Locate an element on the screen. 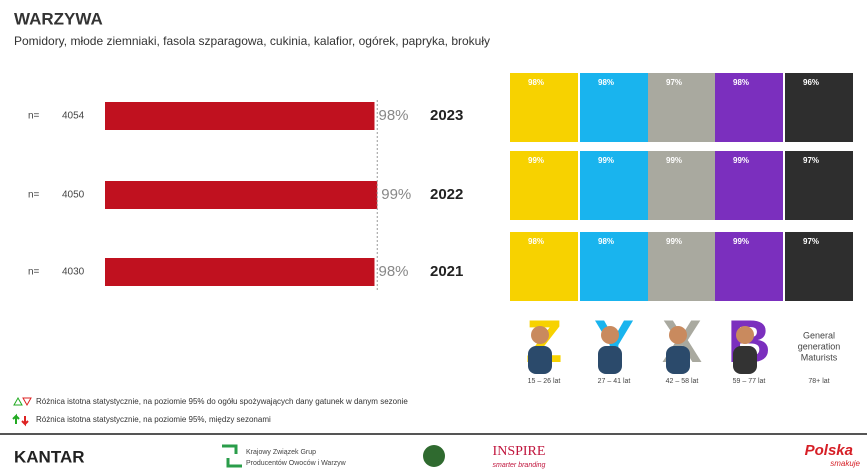  inspire-logo: INSPIRE is located at coordinates (519, 451).